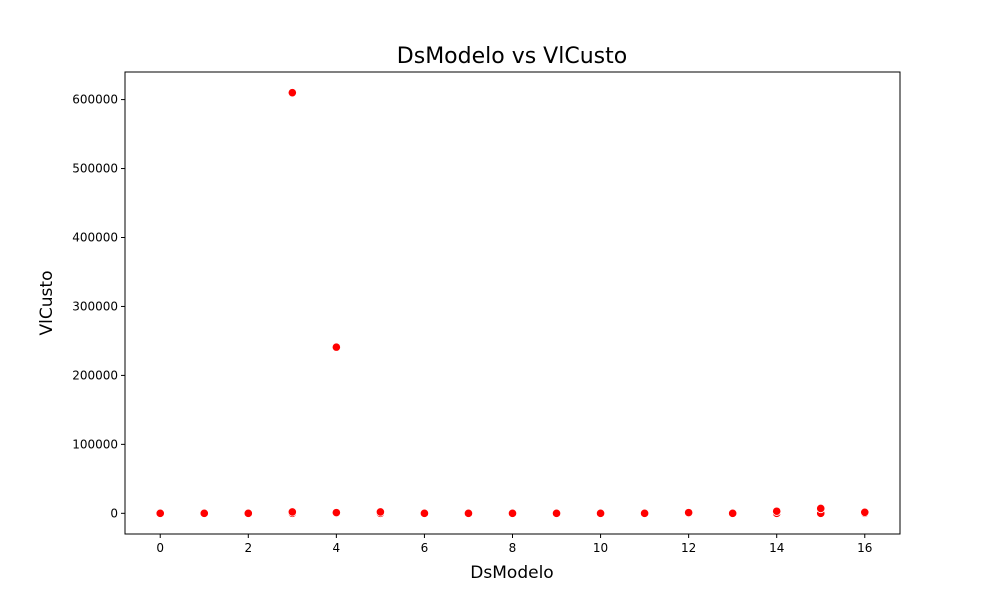 The image size is (1000, 605). What do you see at coordinates (425, 548) in the screenshot?
I see `x-tick-label: 6` at bounding box center [425, 548].